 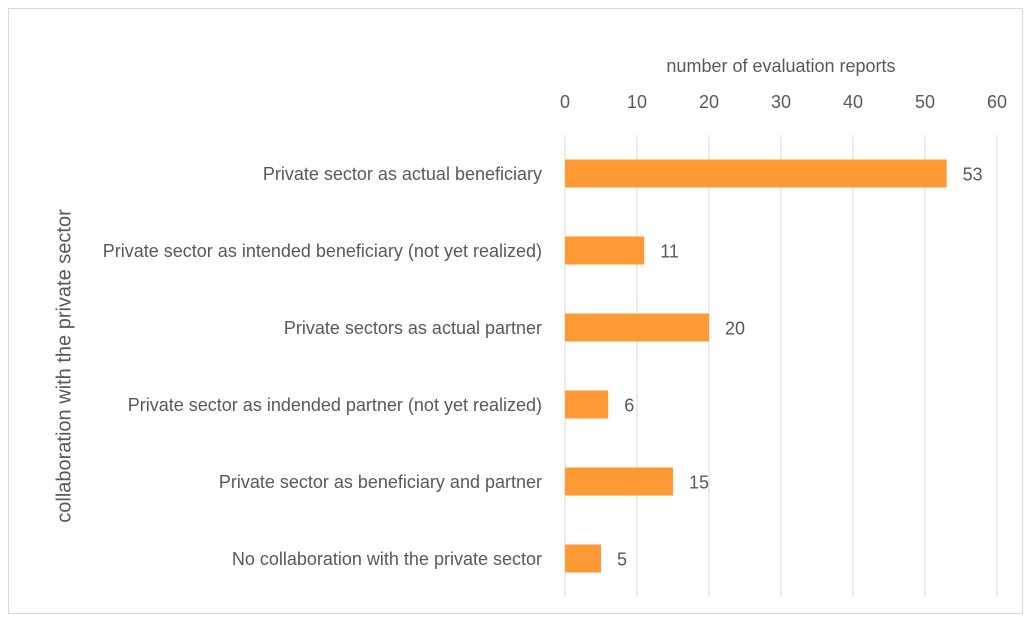 What do you see at coordinates (64, 366) in the screenshot?
I see `y-axis-title: collaboration with the private sector` at bounding box center [64, 366].